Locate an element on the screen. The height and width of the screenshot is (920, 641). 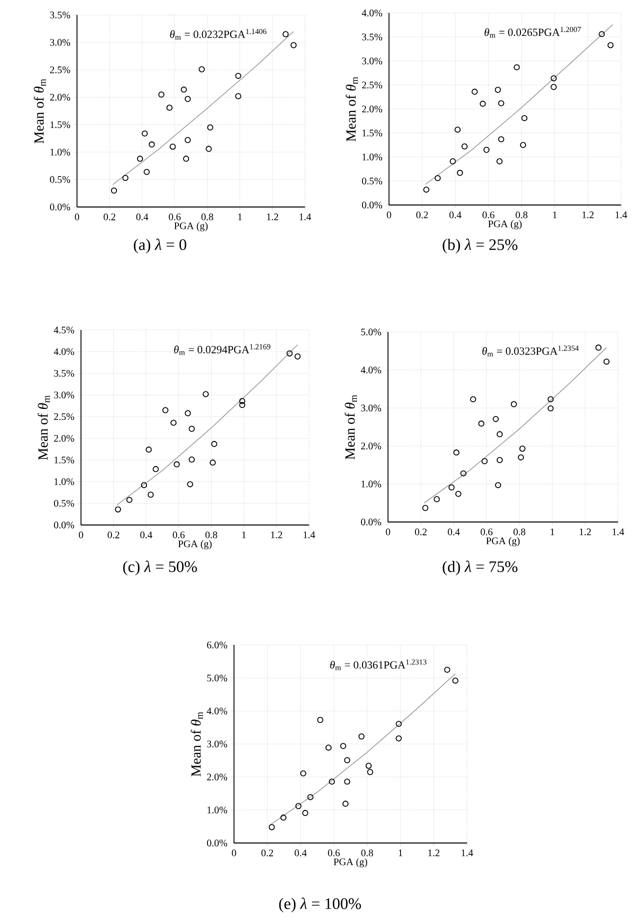
x-axis-title: PGA (g) is located at coordinates (191, 227).